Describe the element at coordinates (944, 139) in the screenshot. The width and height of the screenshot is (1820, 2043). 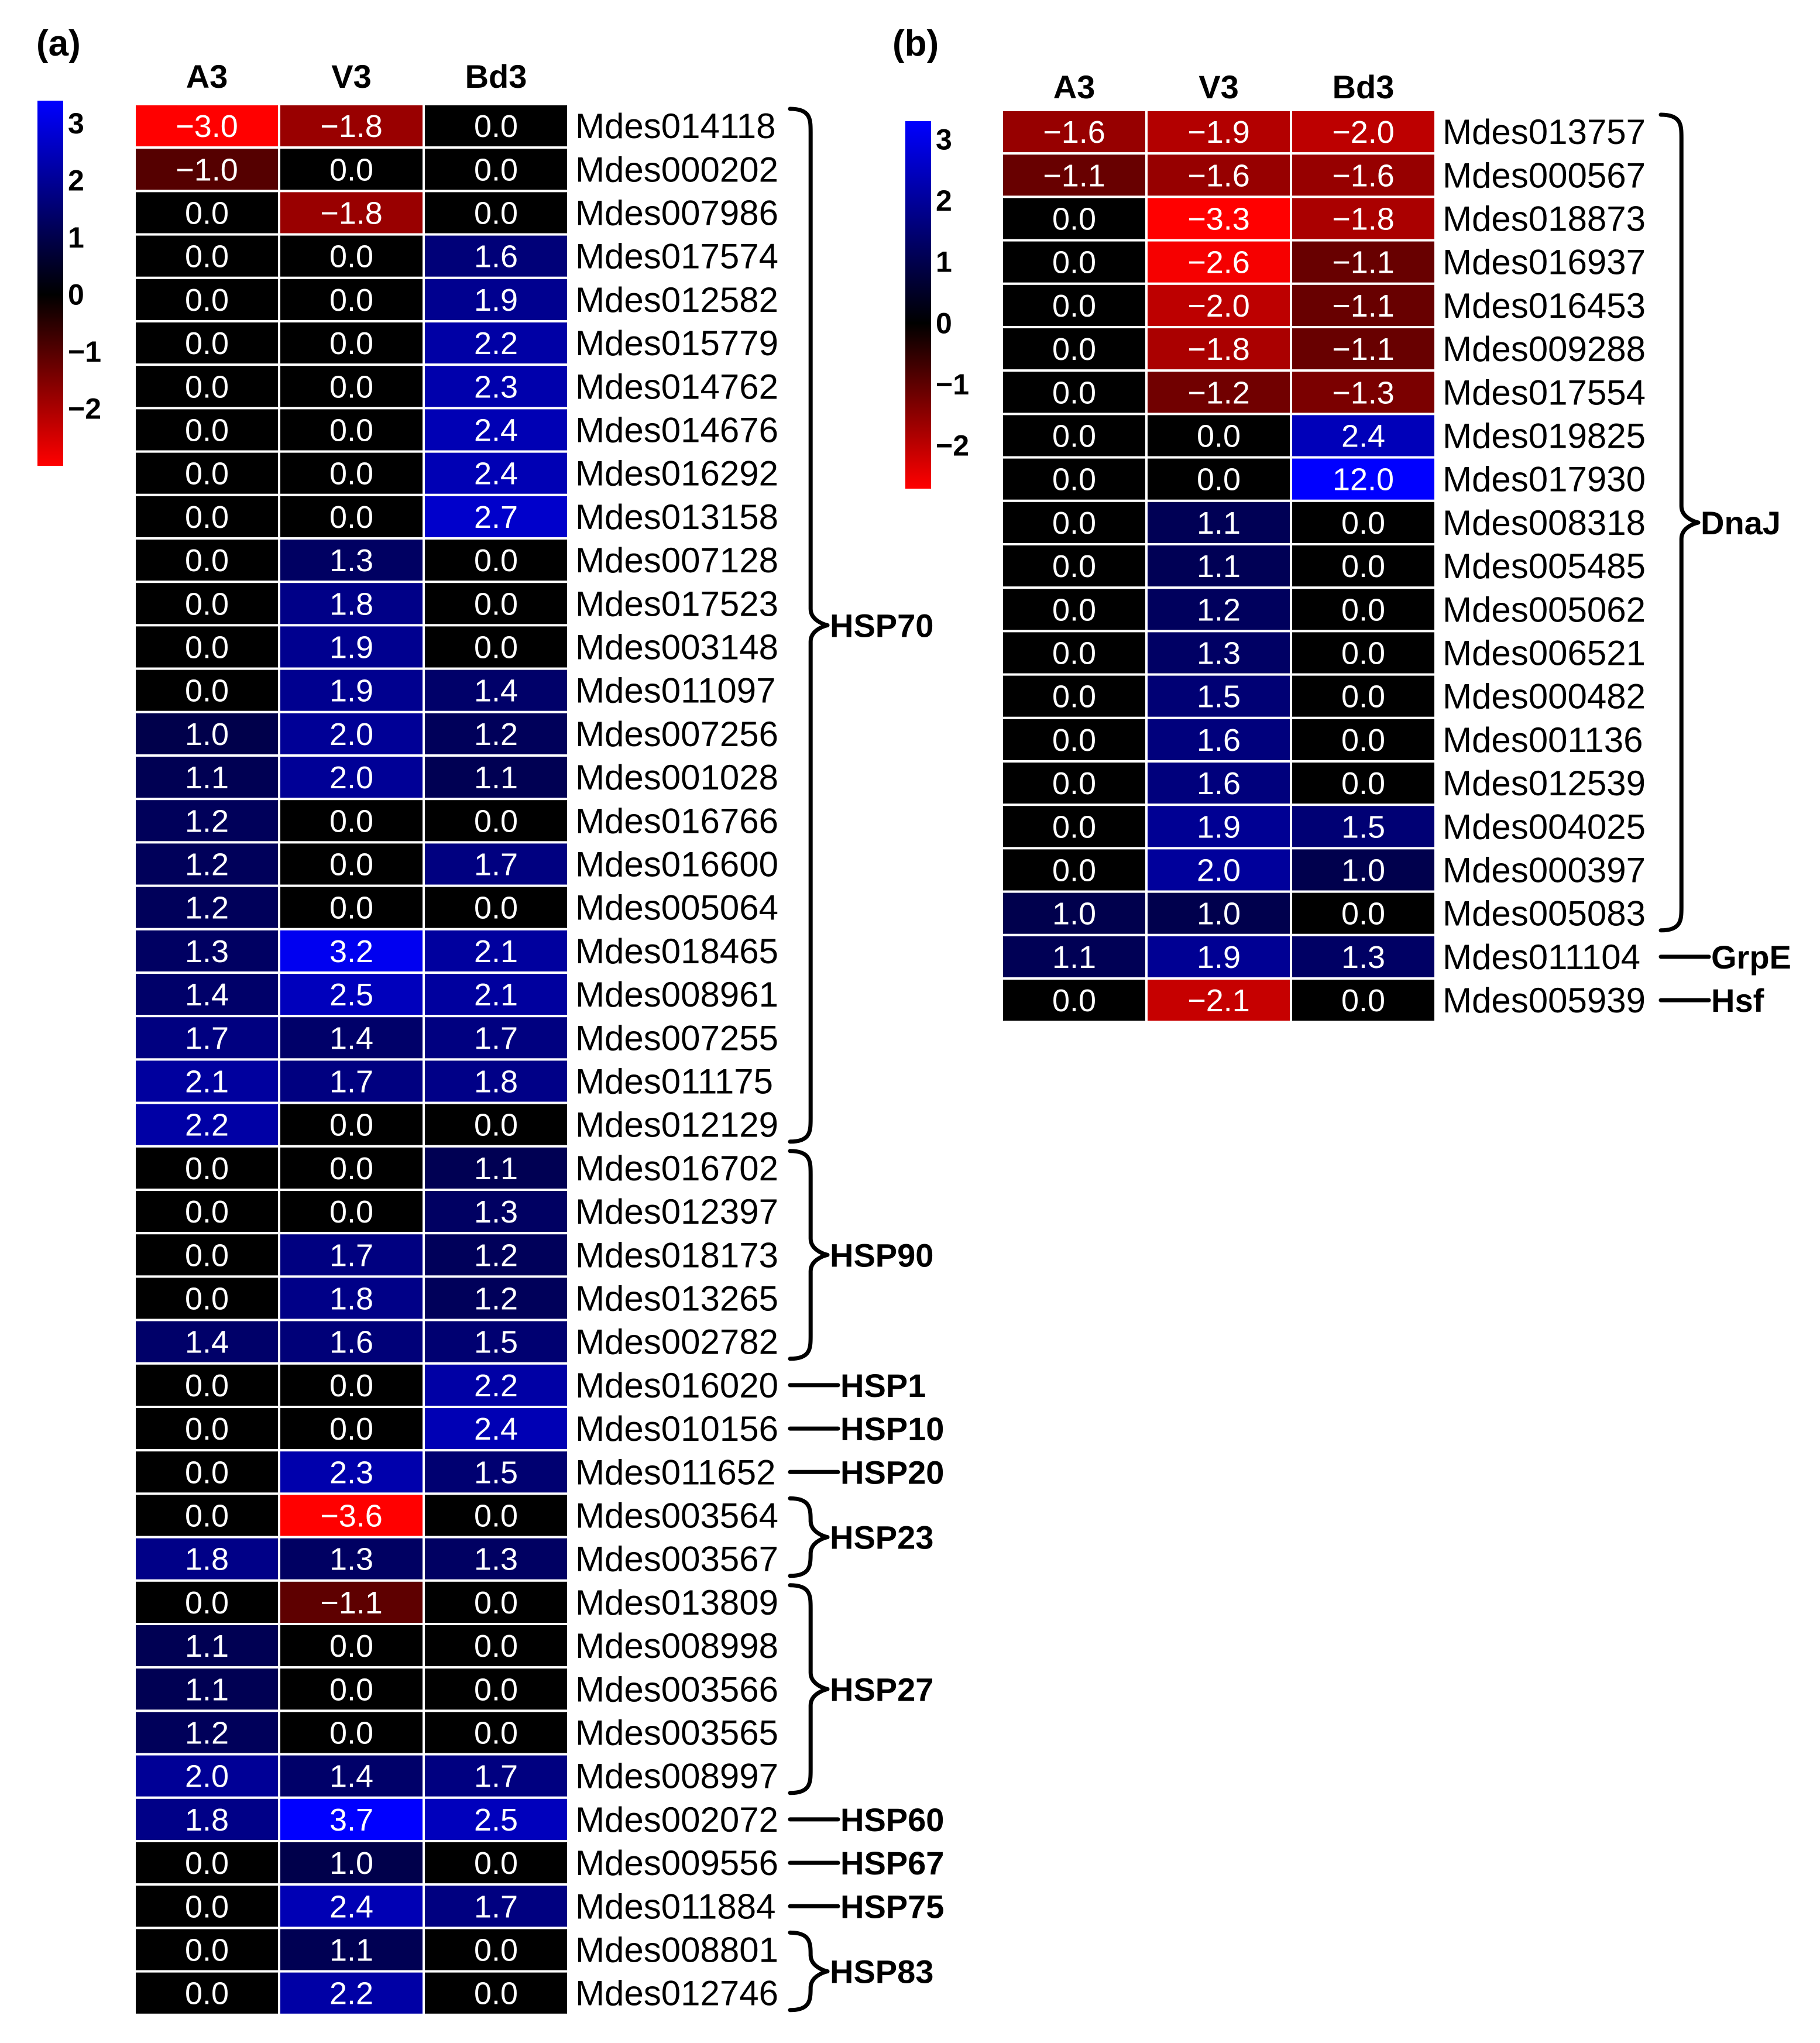
I see `color-scale-tick-label: 3` at that location.